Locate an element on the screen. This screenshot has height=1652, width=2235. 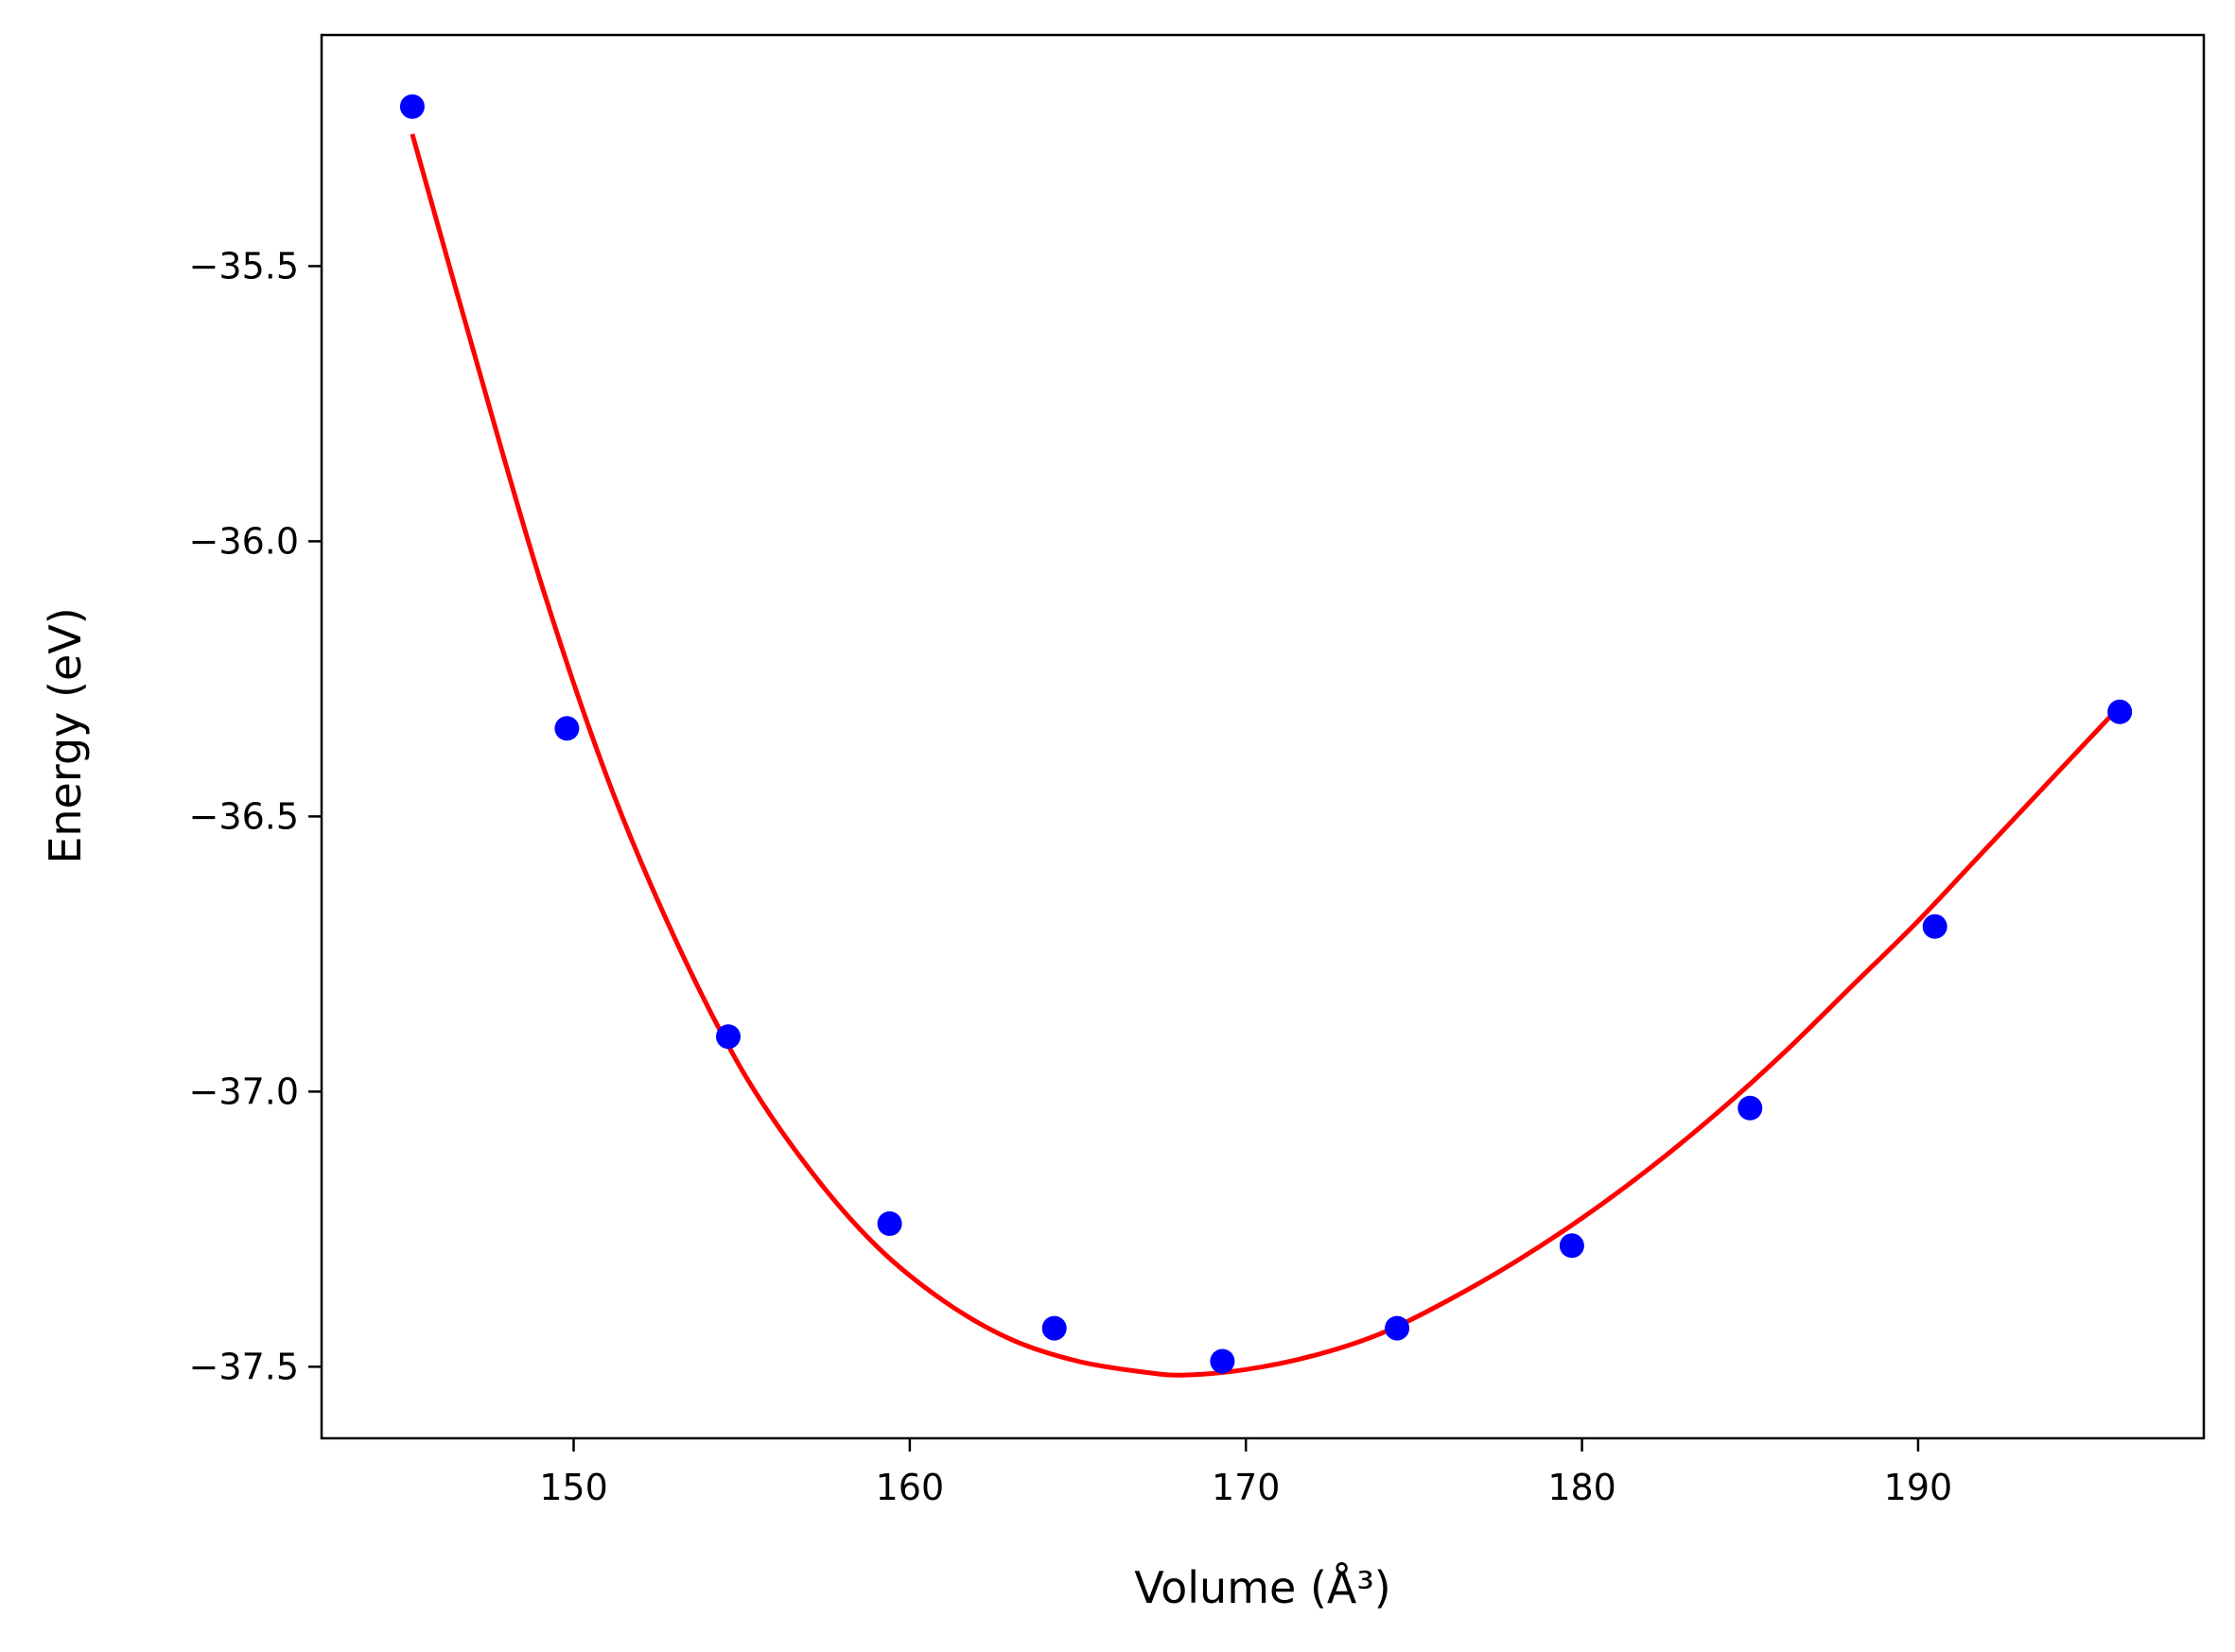
y-tick-label: −36.0 is located at coordinates (244, 541).